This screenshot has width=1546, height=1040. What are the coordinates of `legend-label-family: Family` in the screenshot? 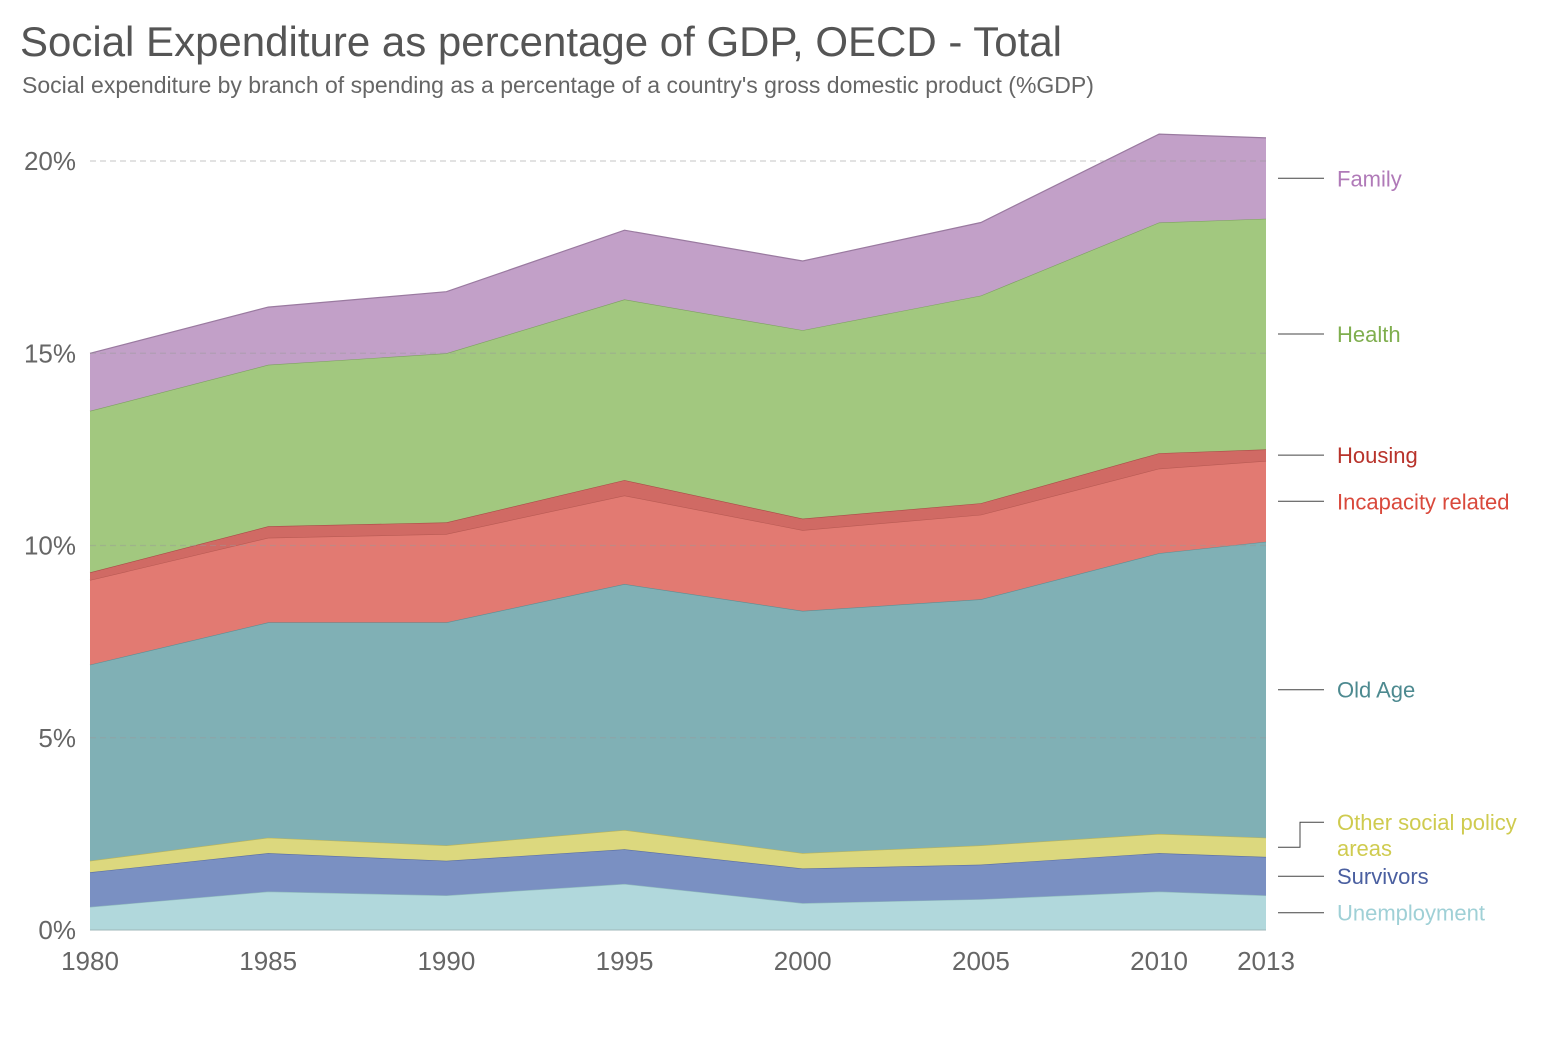 It's located at (1369, 178).